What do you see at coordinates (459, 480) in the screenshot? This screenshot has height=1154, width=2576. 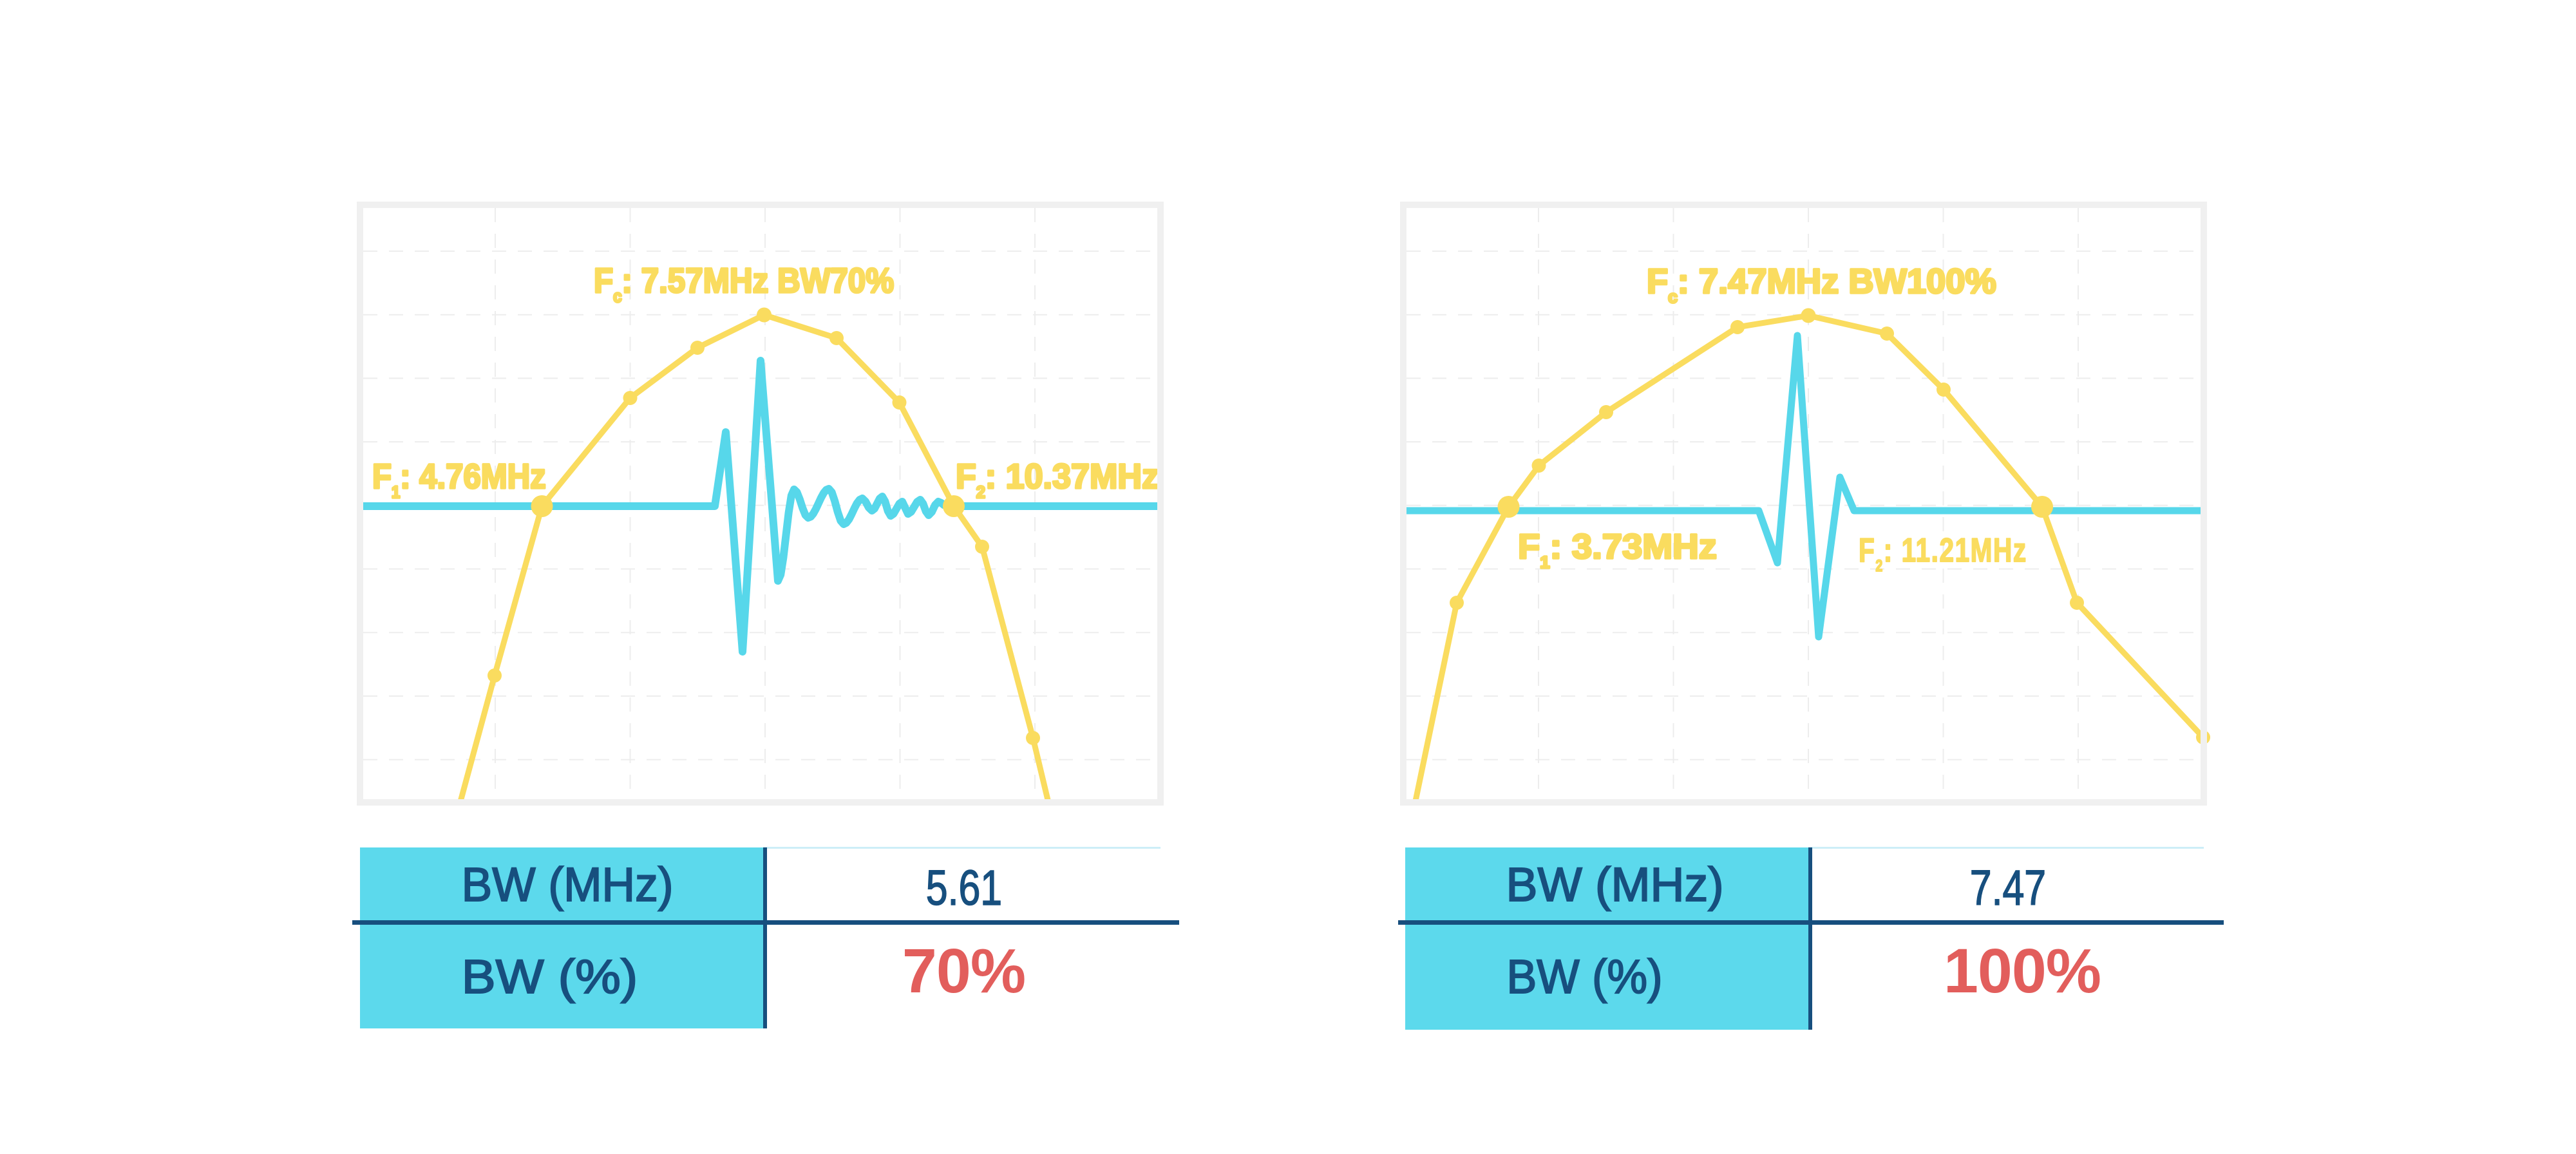 I see `svg-text: F1: 4.76MHz` at bounding box center [459, 480].